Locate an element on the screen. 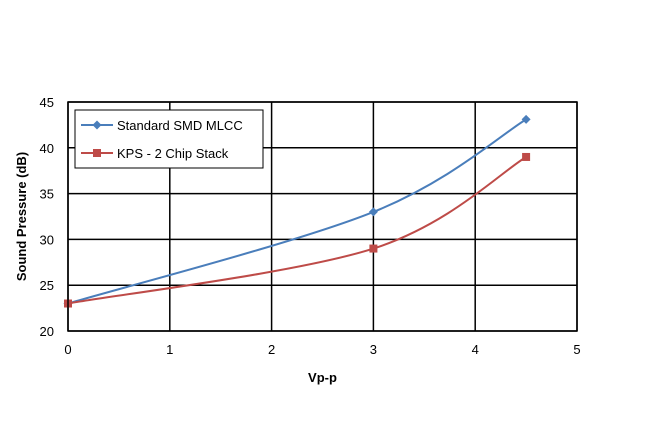 This screenshot has width=650, height=444. y-tick-label: 20 is located at coordinates (47, 331).